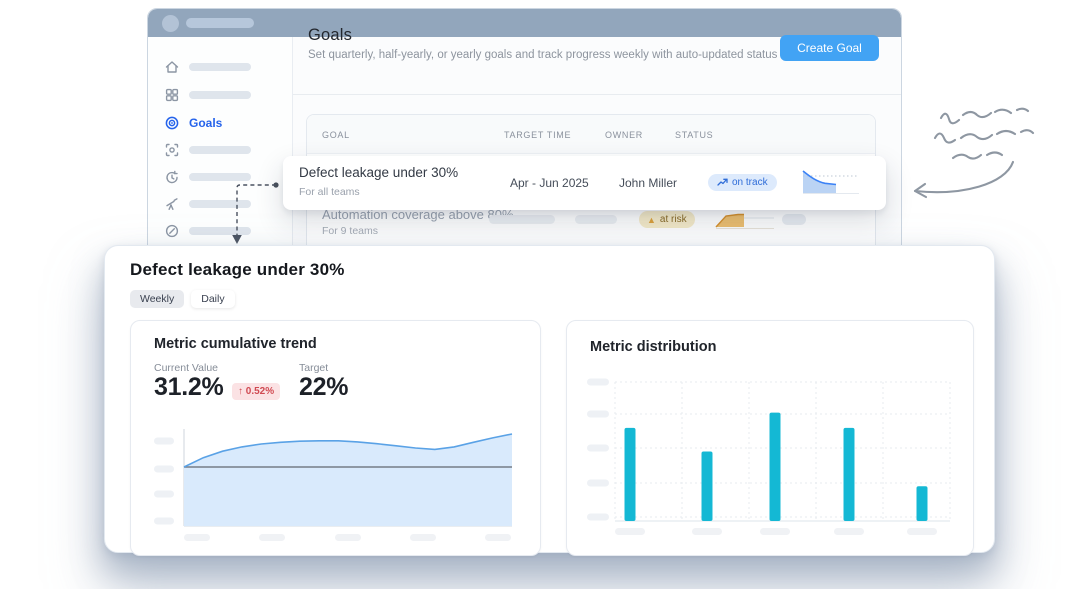 The height and width of the screenshot is (589, 1072). I want to click on bars, so click(776, 466).